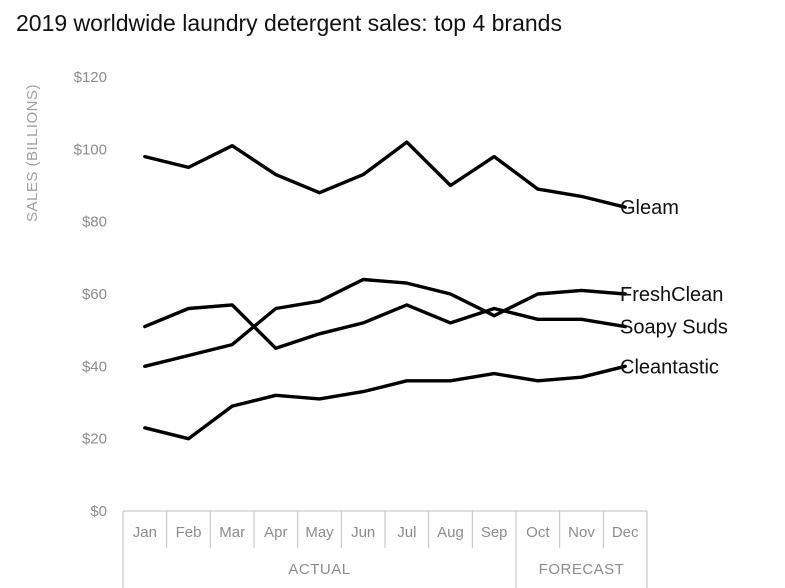  What do you see at coordinates (538, 532) in the screenshot?
I see `x-tick-label: Oct` at bounding box center [538, 532].